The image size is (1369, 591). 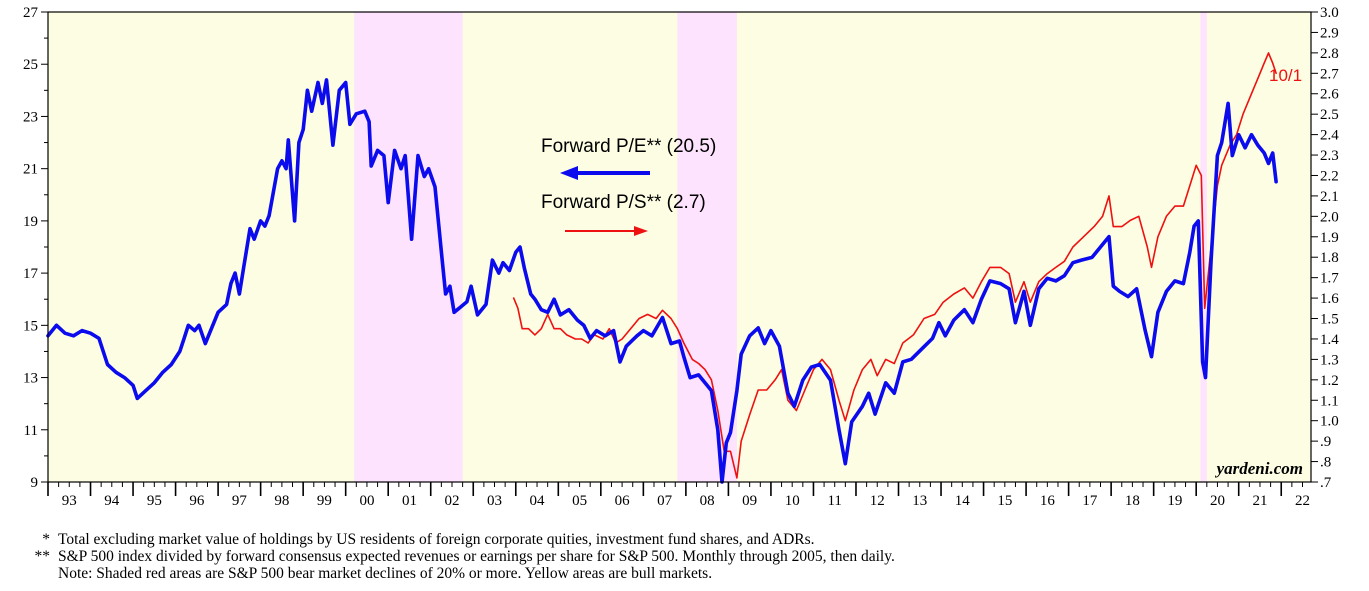 What do you see at coordinates (35, 483) in the screenshot?
I see `left-axis-tick-label: 9` at bounding box center [35, 483].